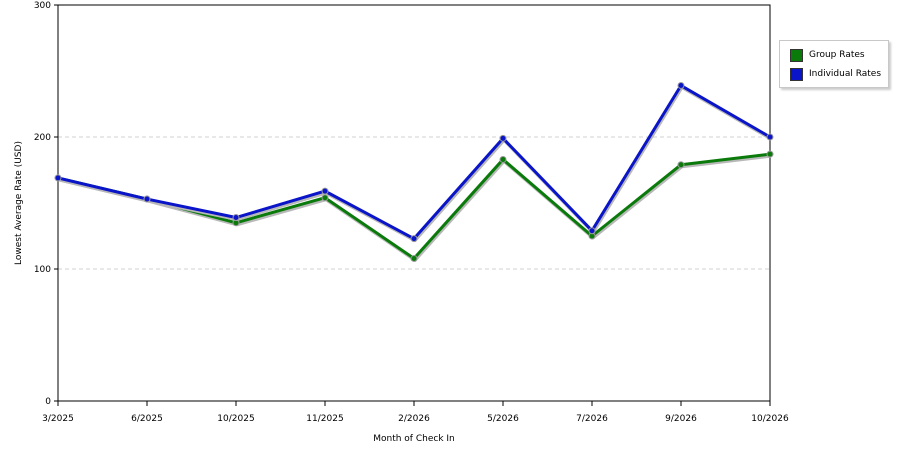  Describe the element at coordinates (19, 203) in the screenshot. I see `y-axis-label: Lowest Average Rate (USD)` at that location.